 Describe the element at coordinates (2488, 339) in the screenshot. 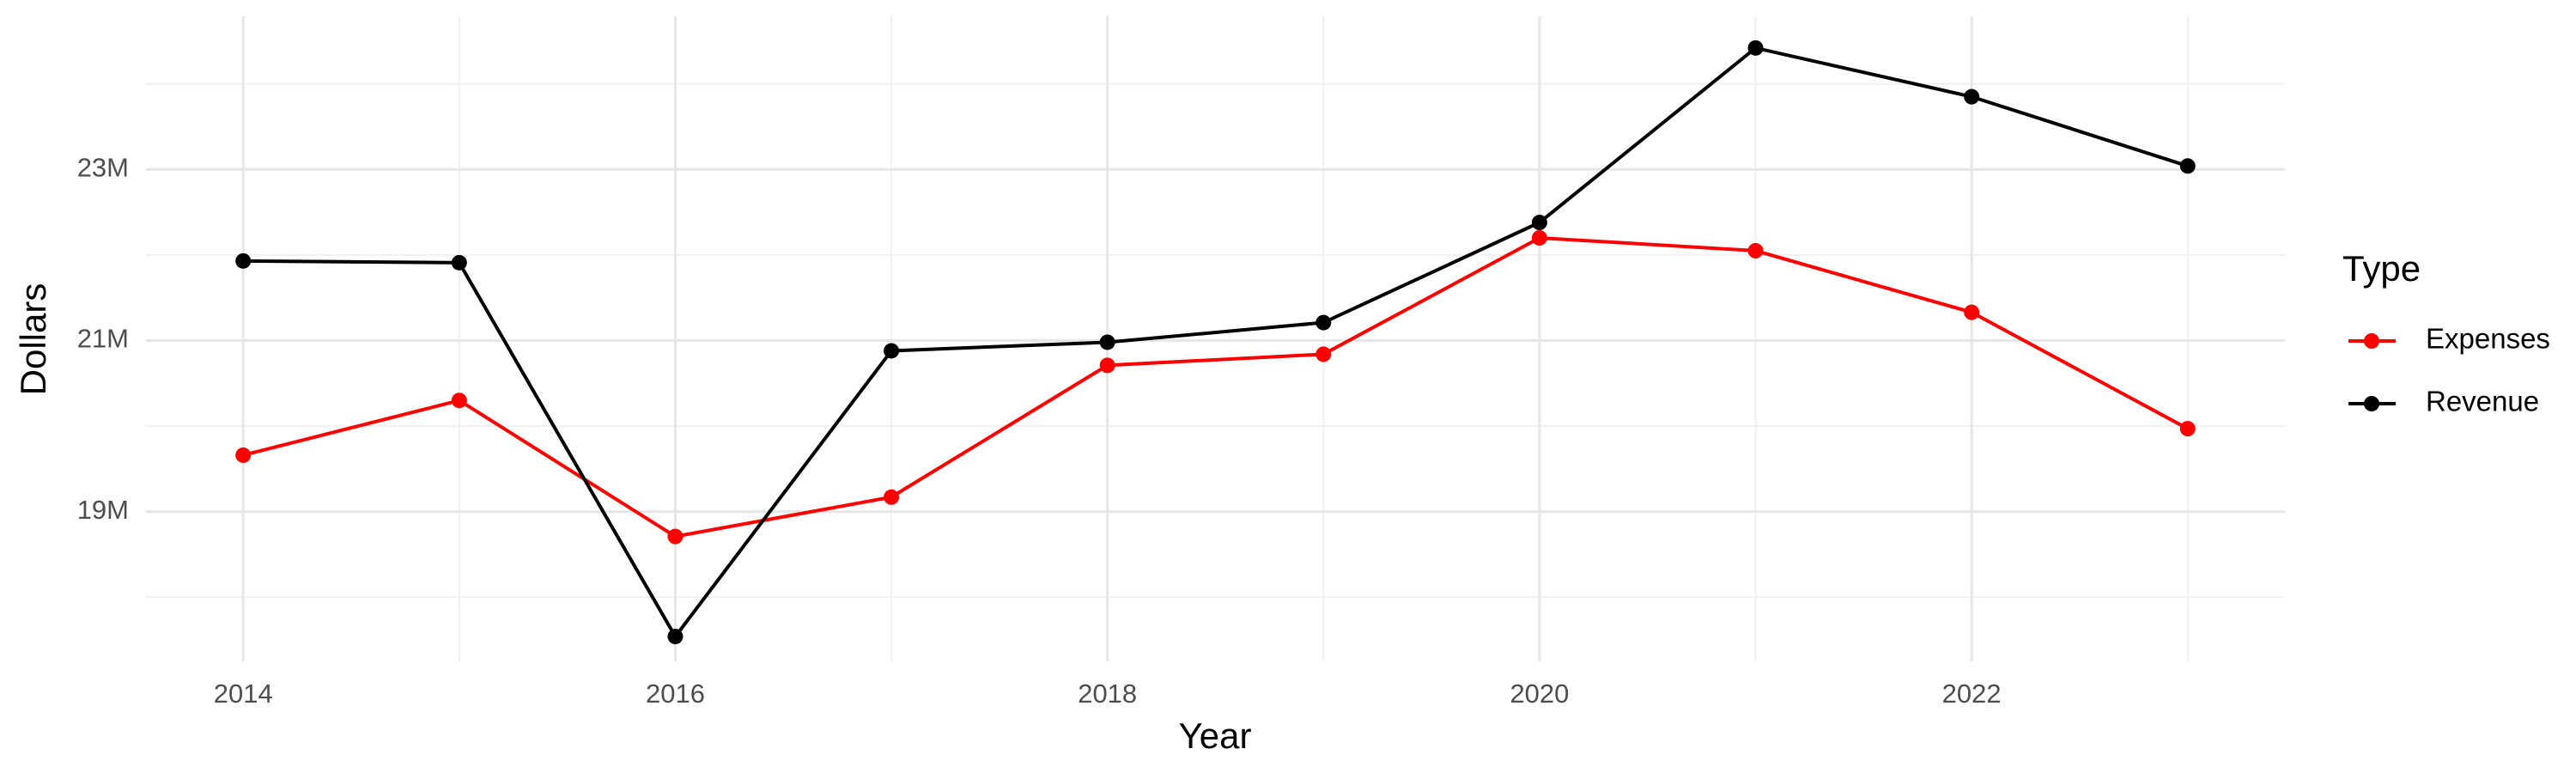

I see `legend-label: Expenses` at that location.